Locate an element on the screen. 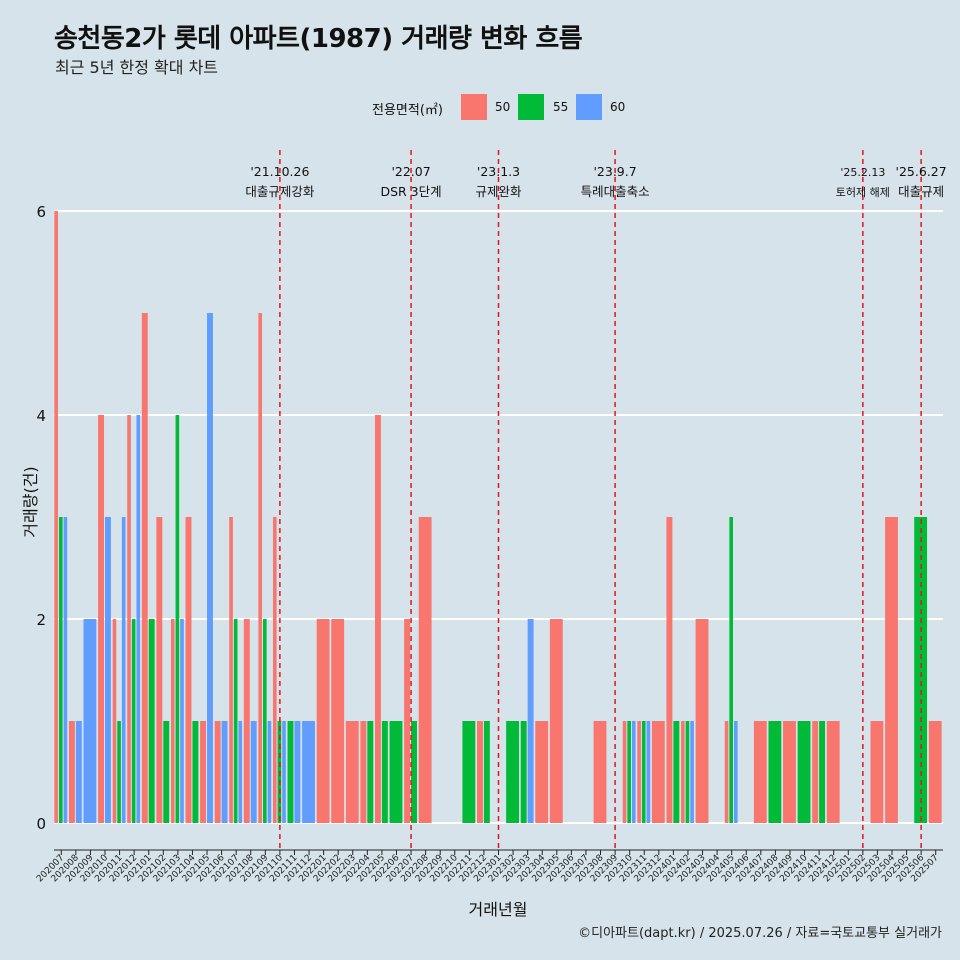  event-label-202301: 규제완화 is located at coordinates (498, 191).